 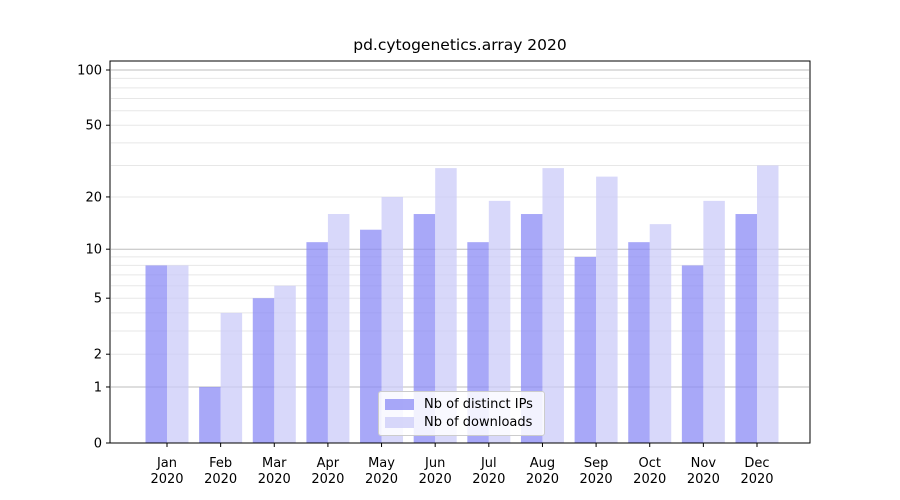 I want to click on legend-swatch-downloads, so click(x=399, y=422).